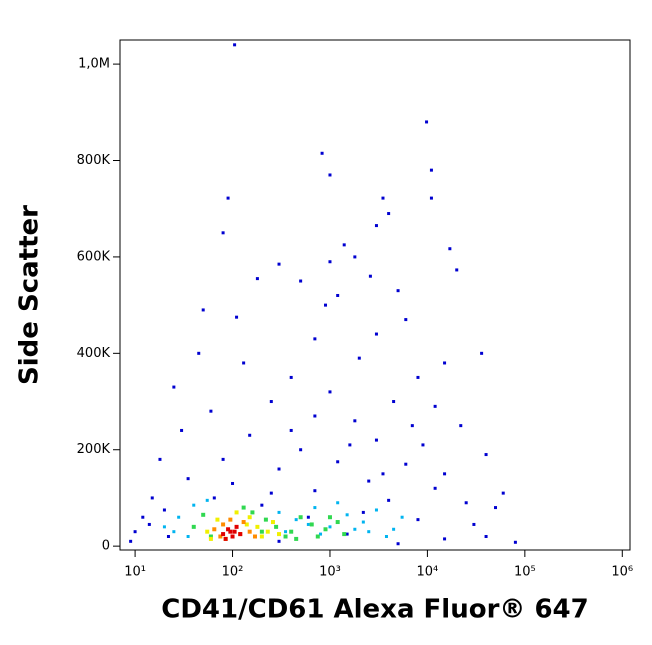  I want to click on y-tick-label: 800K, so click(94, 160).